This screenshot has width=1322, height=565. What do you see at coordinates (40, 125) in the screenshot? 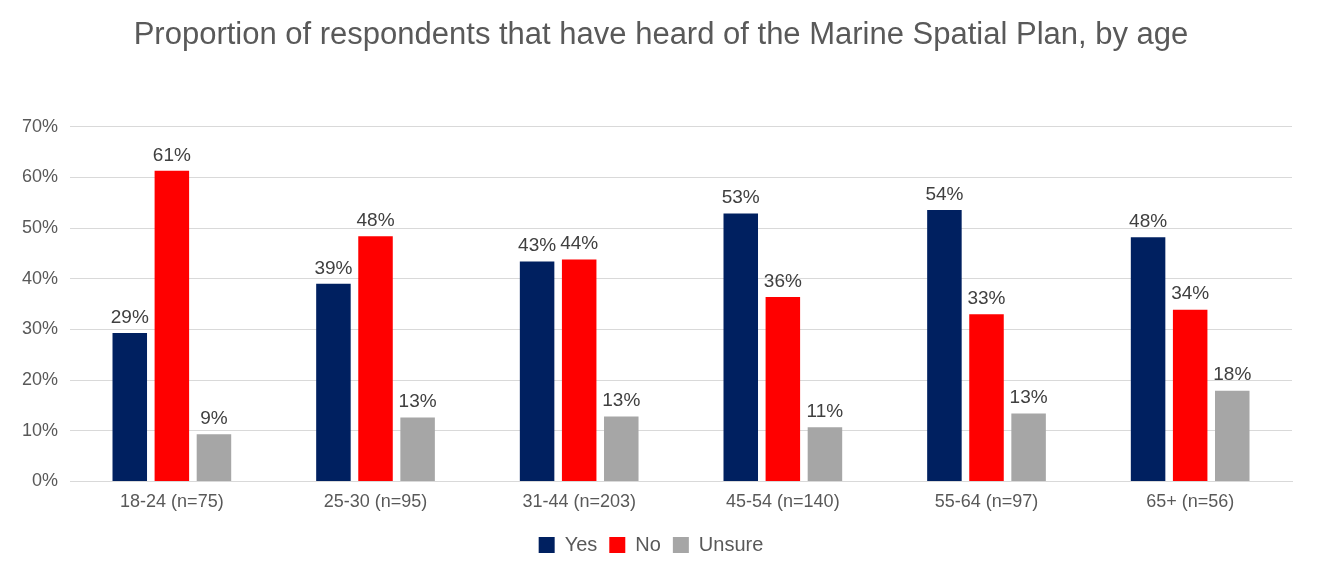
I see `y-tick-label: 70%` at bounding box center [40, 125].